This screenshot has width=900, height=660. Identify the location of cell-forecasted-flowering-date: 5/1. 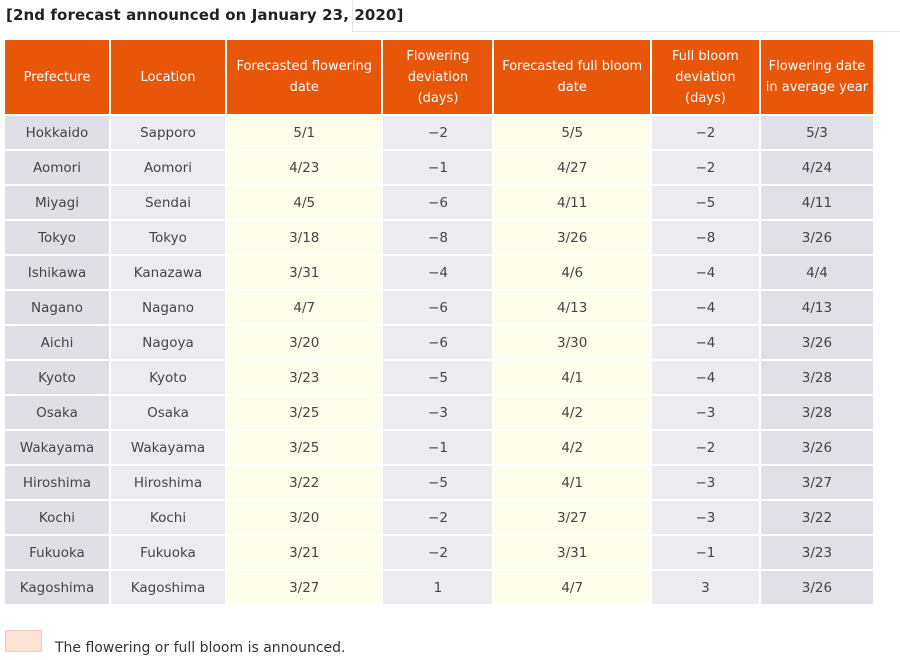
(304, 132).